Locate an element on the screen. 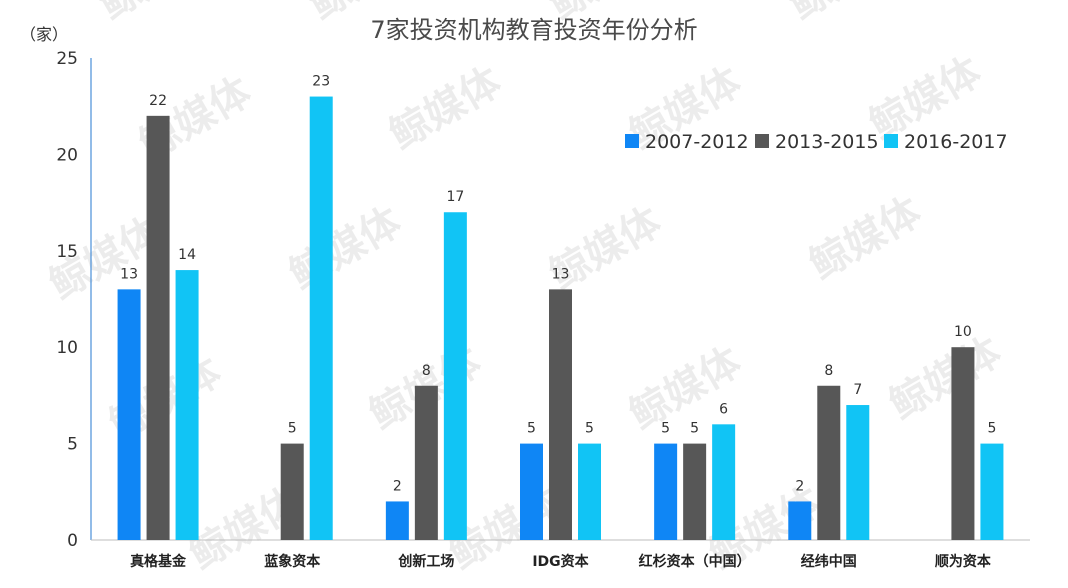 The image size is (1068, 588). x-category-label: IDG资本 is located at coordinates (560, 561).